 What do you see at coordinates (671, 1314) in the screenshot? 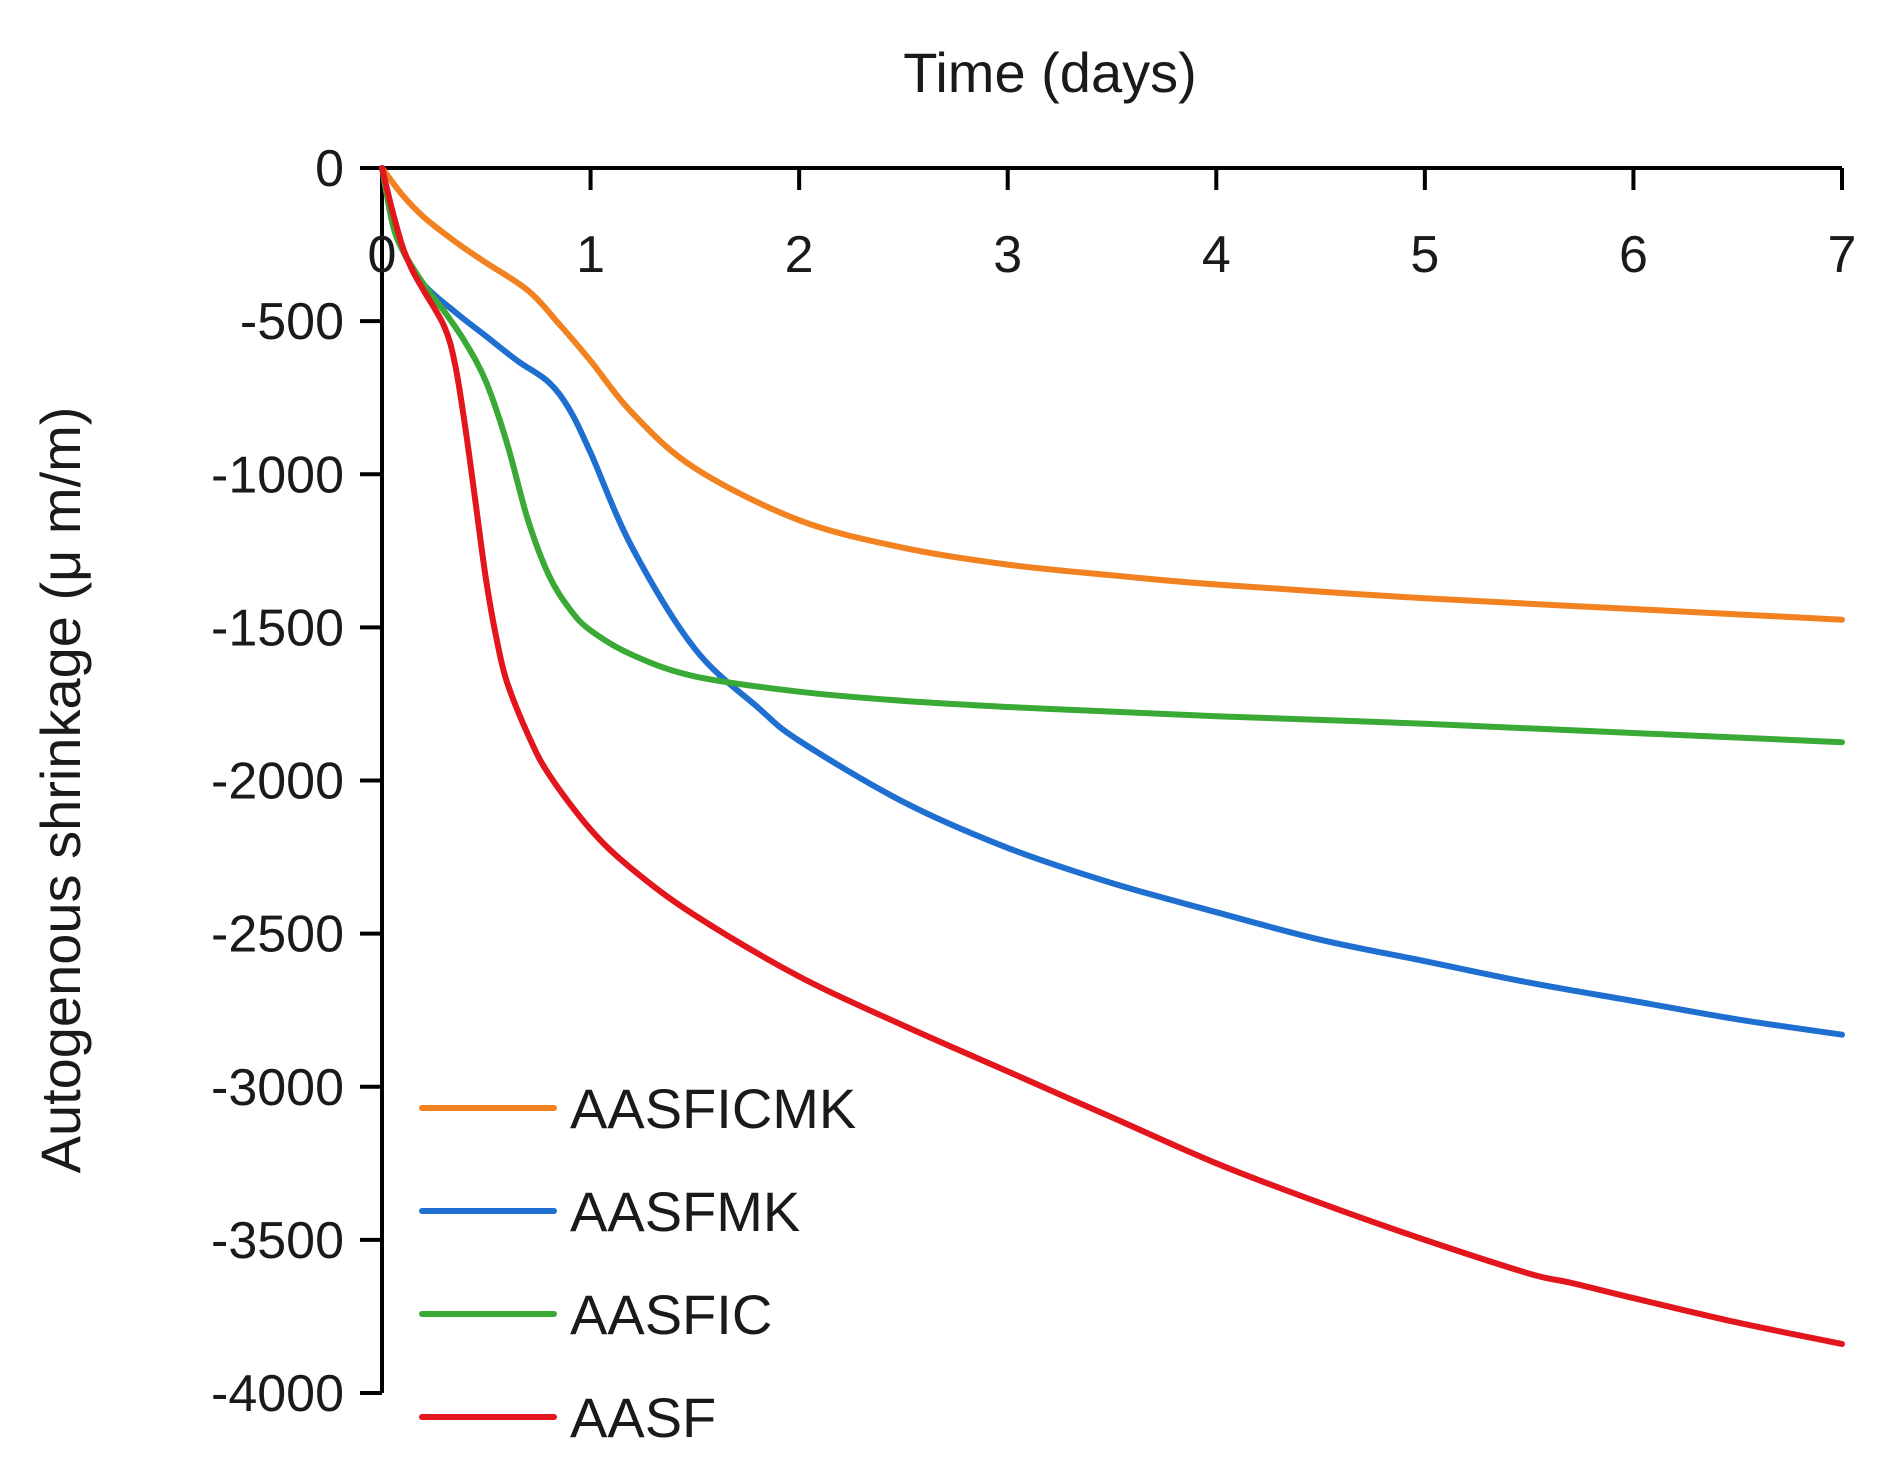
I see `legend-label-aasfic: AASFIC` at bounding box center [671, 1314].